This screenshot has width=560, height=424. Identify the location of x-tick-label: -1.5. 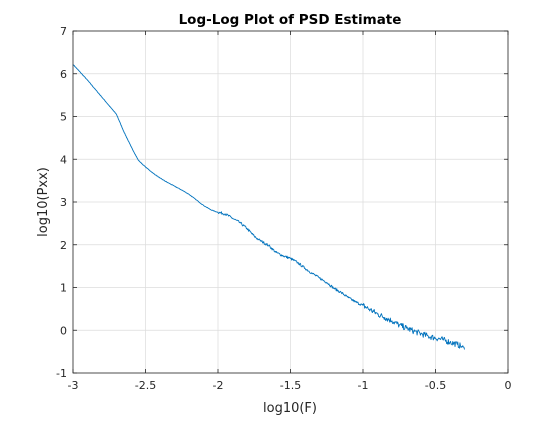
(290, 385).